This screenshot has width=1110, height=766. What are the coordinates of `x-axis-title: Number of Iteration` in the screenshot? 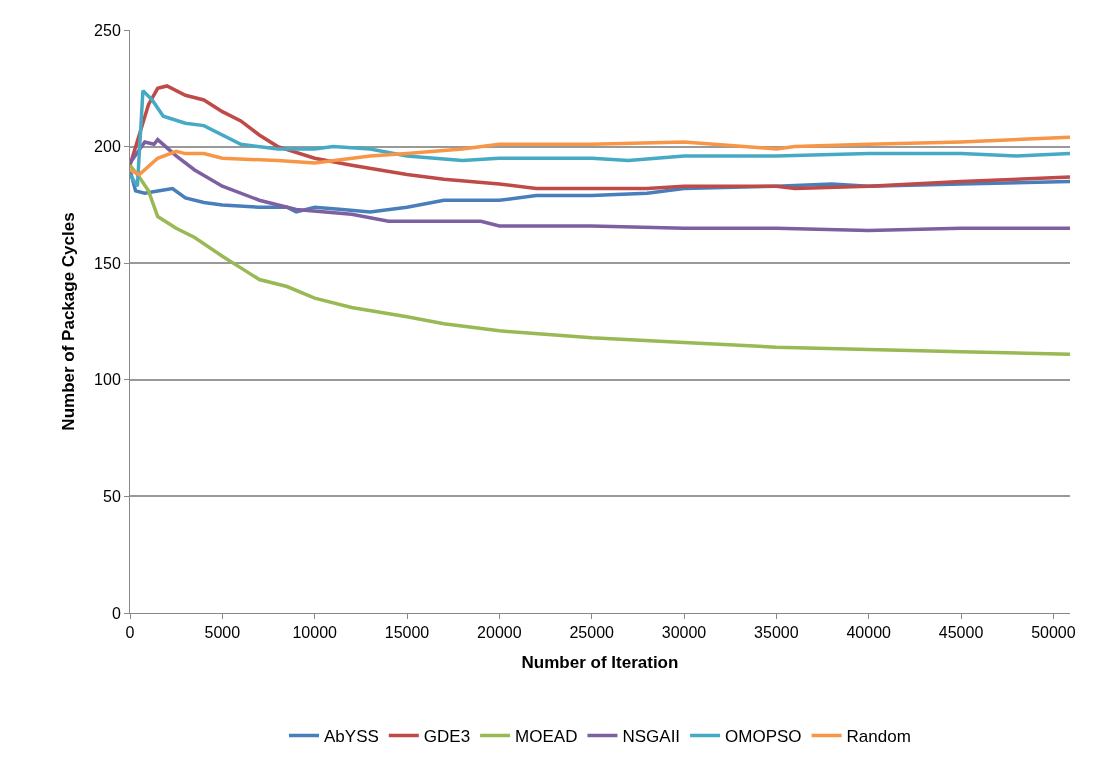 It's located at (600, 662).